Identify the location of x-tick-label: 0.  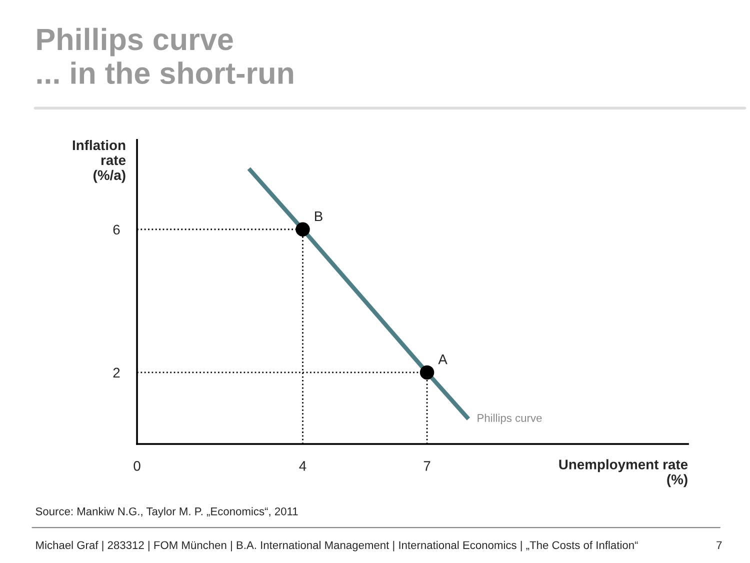
(137, 466).